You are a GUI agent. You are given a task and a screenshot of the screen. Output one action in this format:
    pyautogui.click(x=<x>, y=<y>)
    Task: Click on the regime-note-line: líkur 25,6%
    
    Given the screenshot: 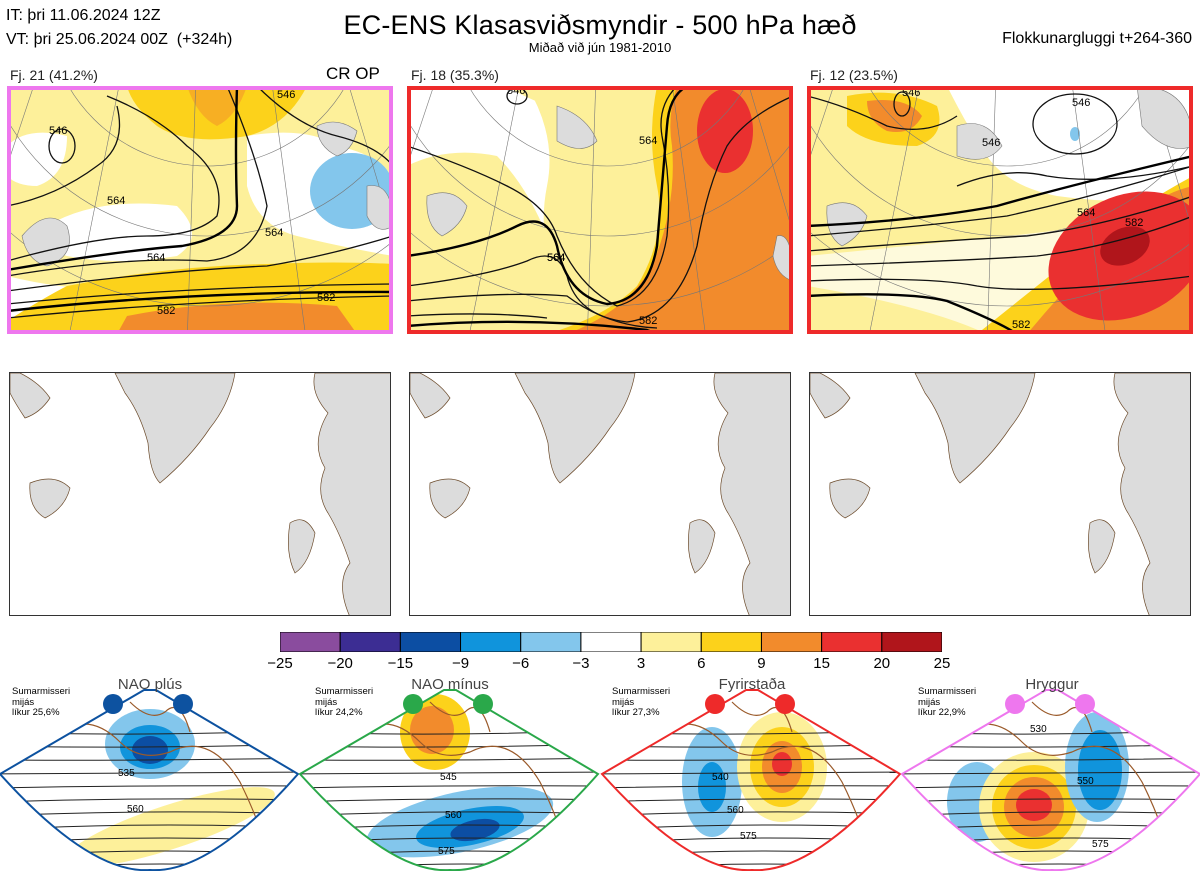 What is the action you would take?
    pyautogui.click(x=36, y=712)
    